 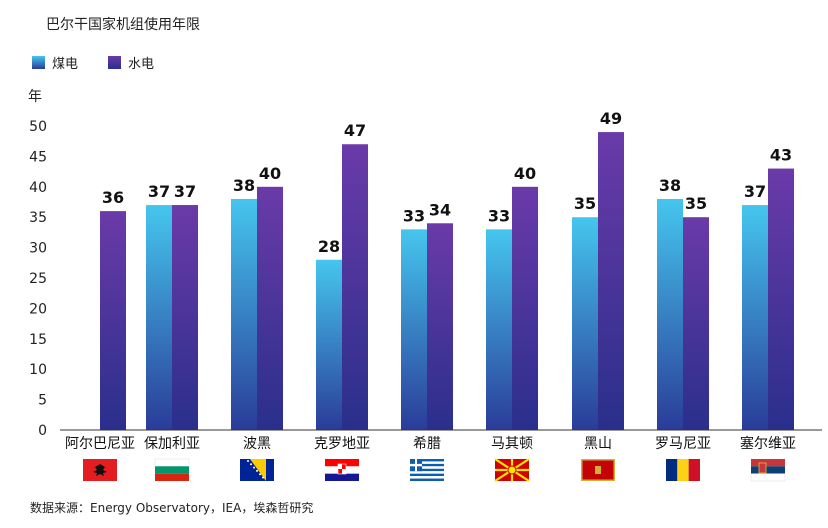 What do you see at coordinates (257, 470) in the screenshot?
I see `bosnia-flag-icon` at bounding box center [257, 470].